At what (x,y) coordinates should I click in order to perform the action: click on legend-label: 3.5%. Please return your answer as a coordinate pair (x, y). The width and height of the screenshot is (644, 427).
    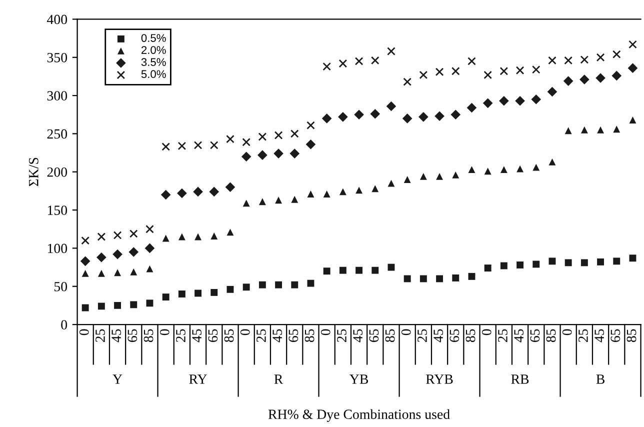
    Looking at the image, I should click on (153, 62).